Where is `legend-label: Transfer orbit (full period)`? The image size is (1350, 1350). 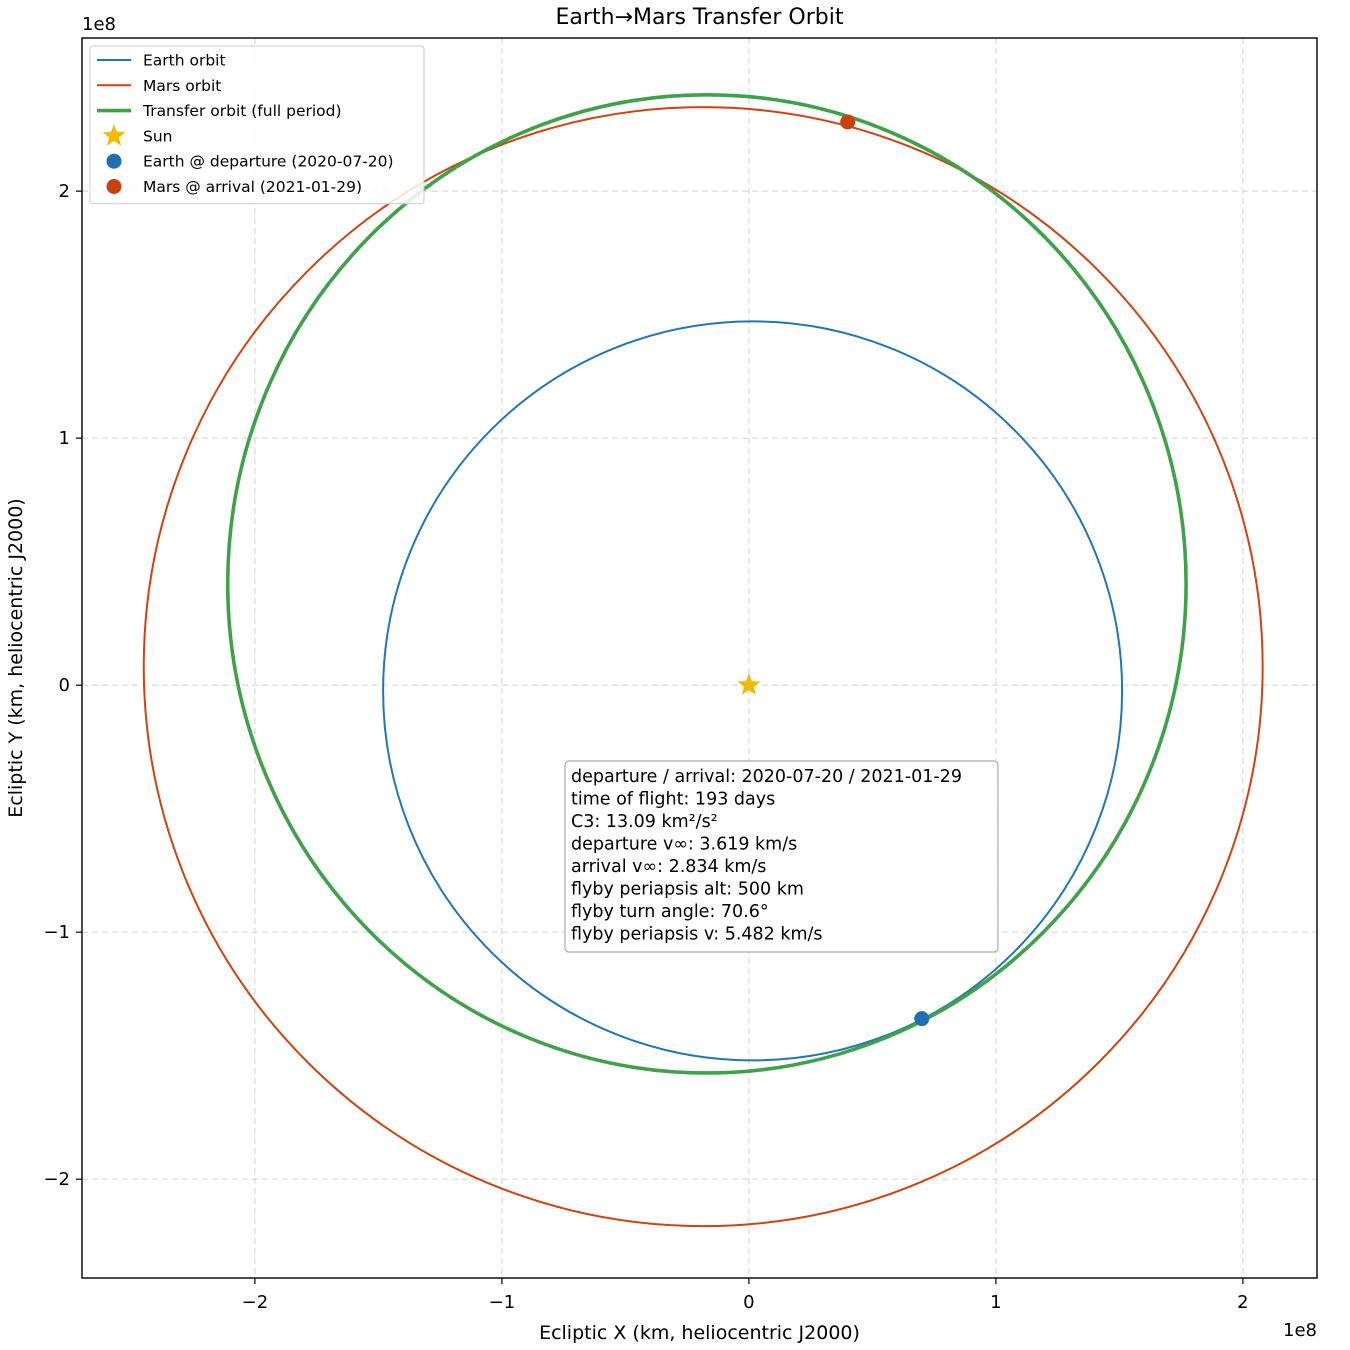 legend-label: Transfer orbit (full period) is located at coordinates (242, 111).